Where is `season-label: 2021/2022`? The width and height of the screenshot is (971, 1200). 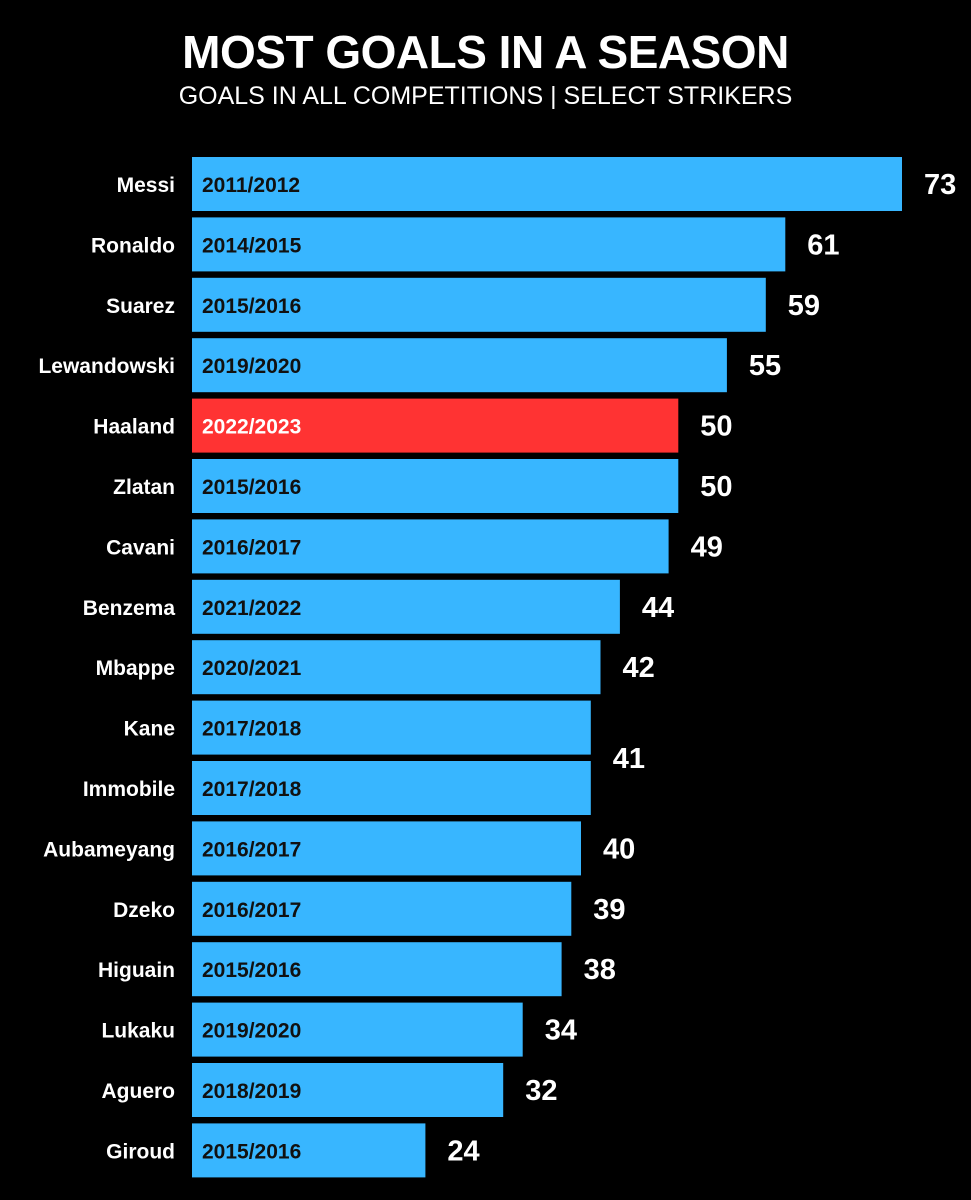
season-label: 2021/2022 is located at coordinates (251, 608).